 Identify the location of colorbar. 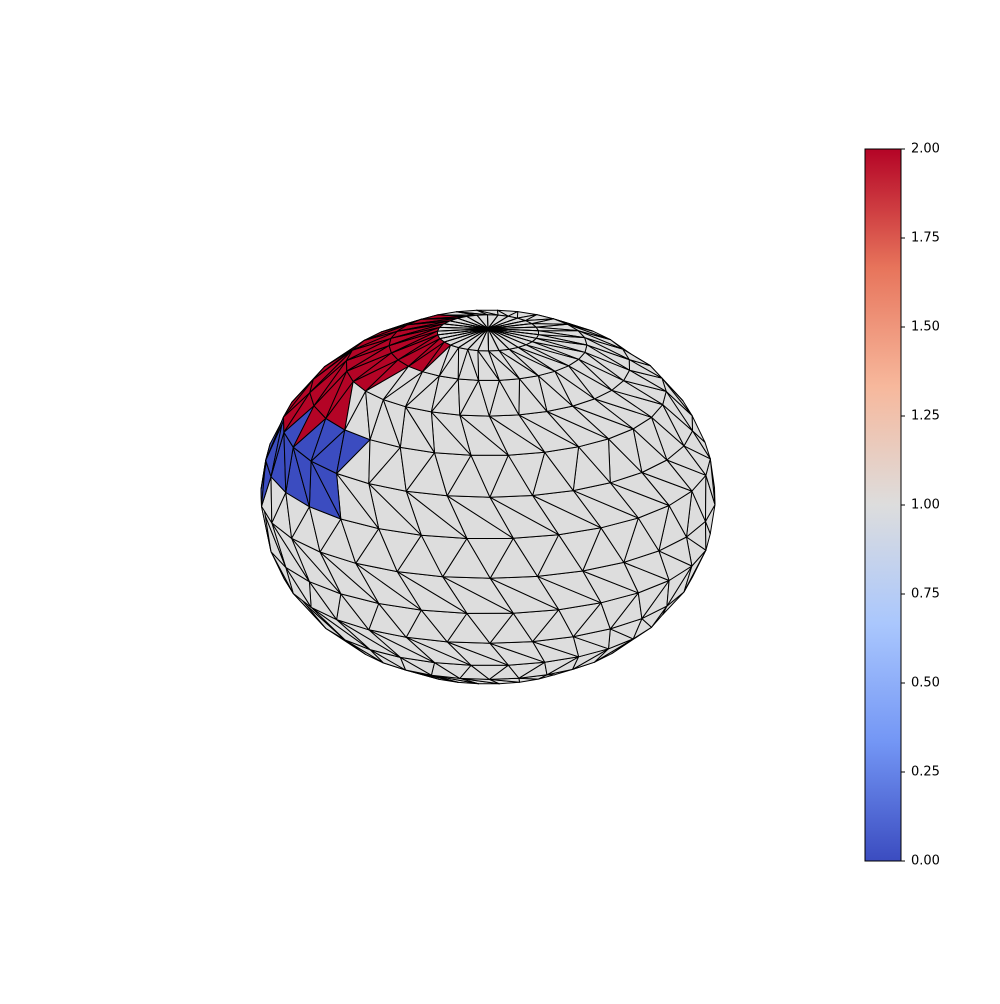
(883, 505).